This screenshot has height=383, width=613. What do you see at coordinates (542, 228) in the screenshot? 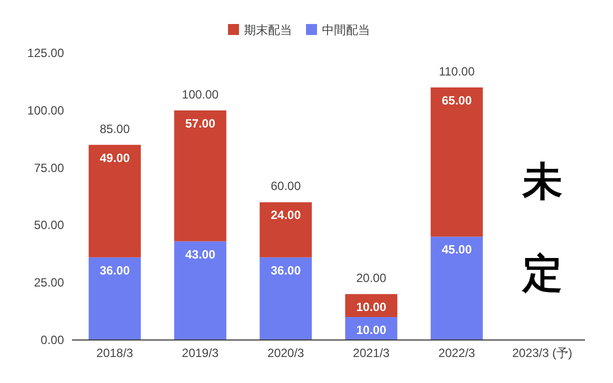
I see `text: 未定` at bounding box center [542, 228].